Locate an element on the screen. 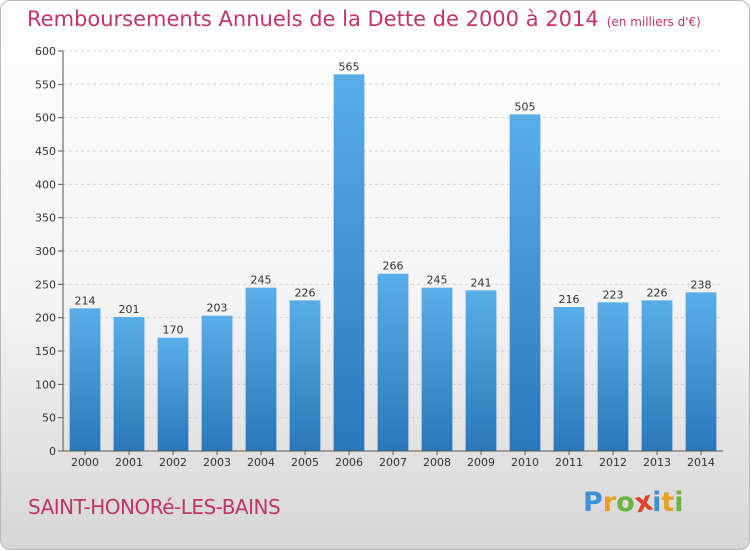 This screenshot has height=550, width=750. x-tick-label: 2004 is located at coordinates (261, 462).